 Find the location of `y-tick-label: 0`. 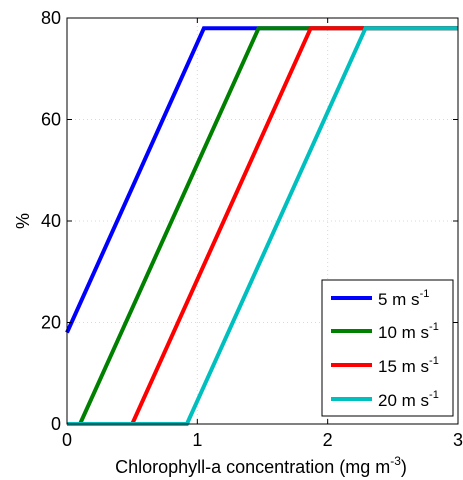

y-tick-label: 0 is located at coordinates (56, 424).